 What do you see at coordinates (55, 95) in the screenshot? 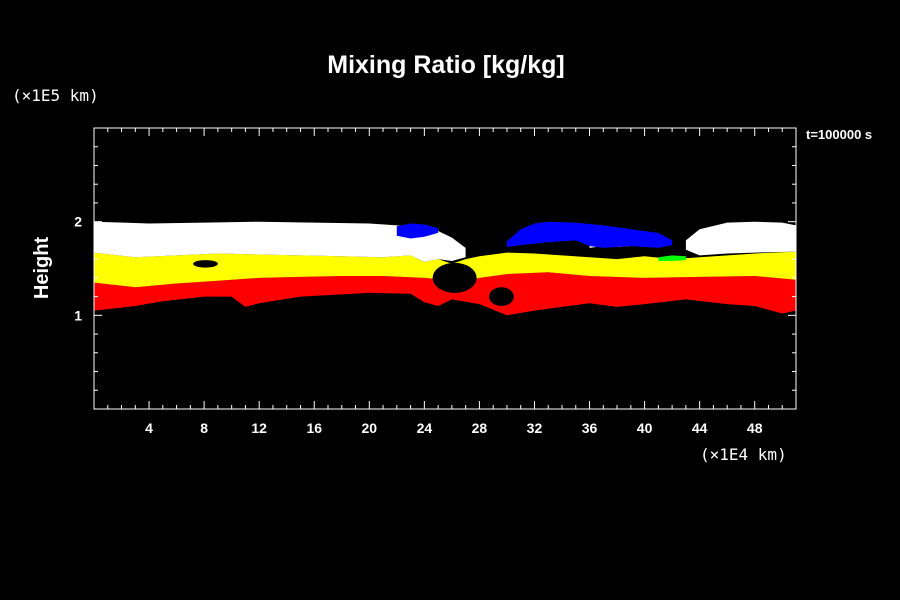
I see `y-unit-label: (×1E5 km)` at bounding box center [55, 95].